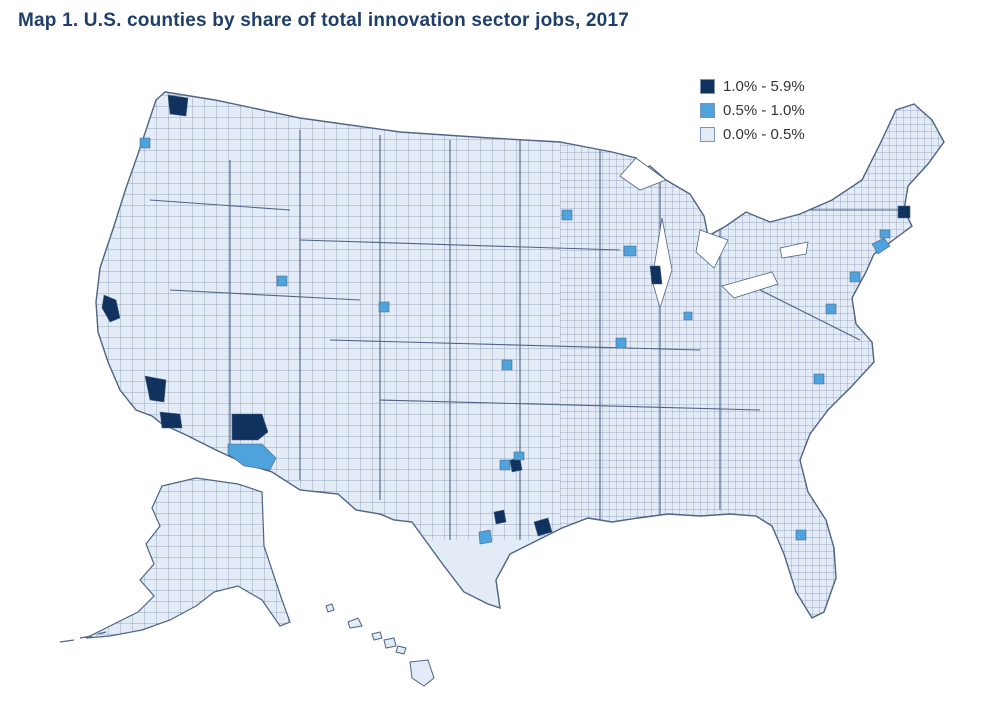  I want to click on county-san-antonio, so click(485, 537).